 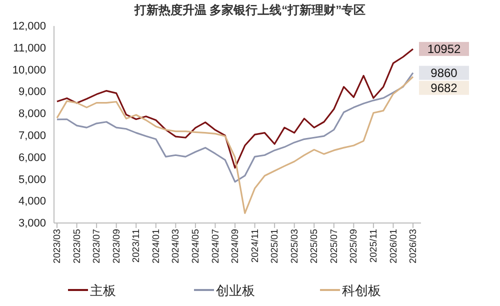 What do you see at coordinates (444, 73) in the screenshot?
I see `data-label: 9860` at bounding box center [444, 73].